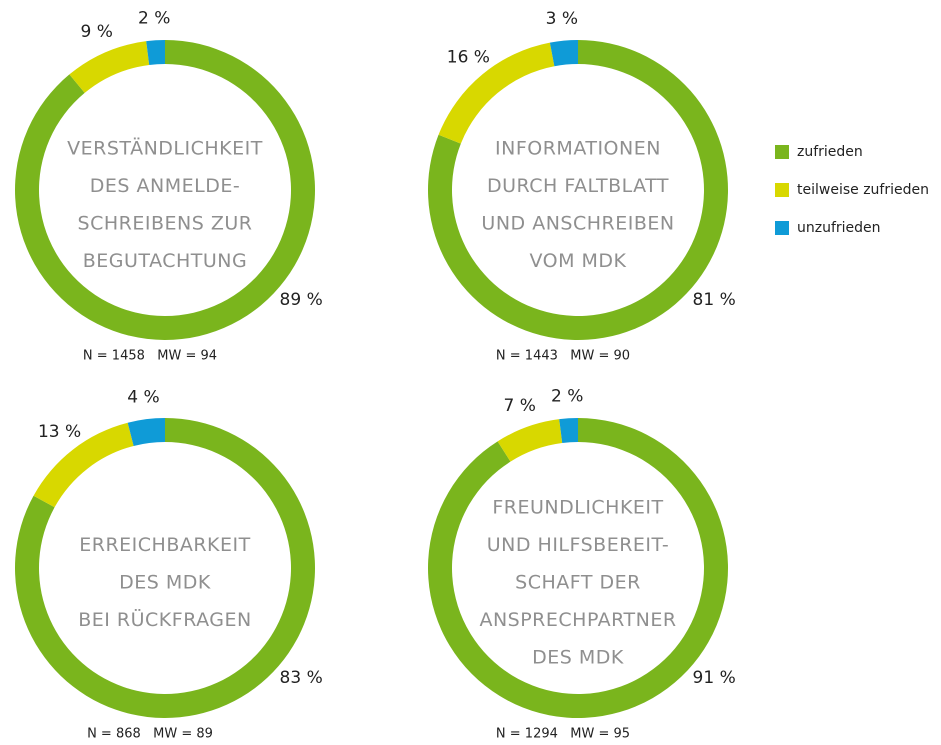 This screenshot has width=941, height=745. Describe the element at coordinates (164, 619) in the screenshot. I see `center-title: BEI RÜCKFRAGEN` at that location.